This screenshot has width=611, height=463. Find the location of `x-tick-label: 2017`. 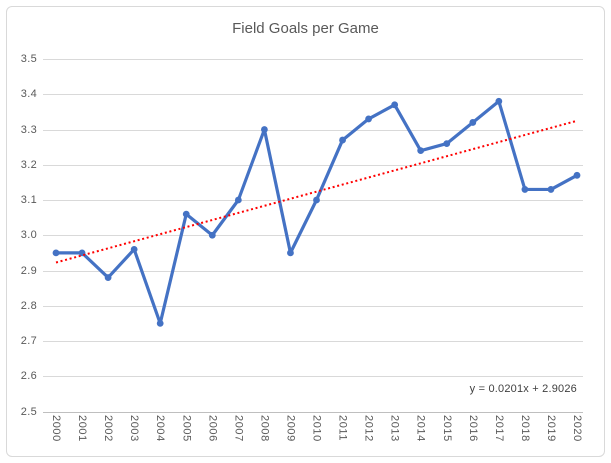

x-tick-label: 2017 is located at coordinates (498, 428).